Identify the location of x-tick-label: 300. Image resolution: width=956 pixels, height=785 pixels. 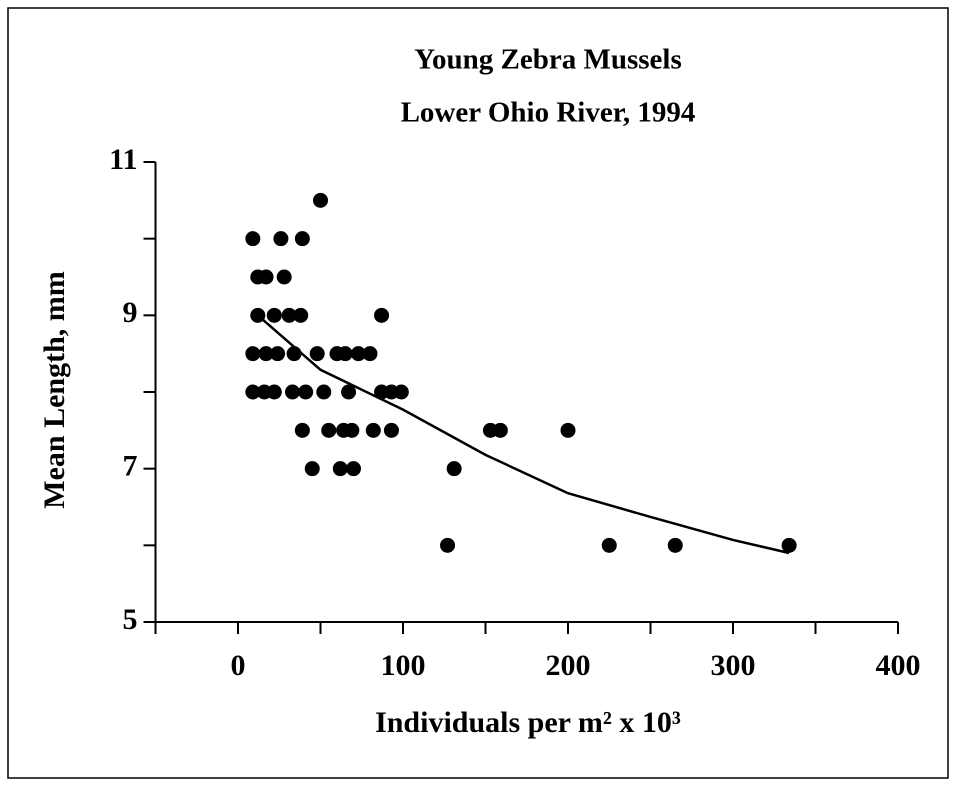
(733, 665).